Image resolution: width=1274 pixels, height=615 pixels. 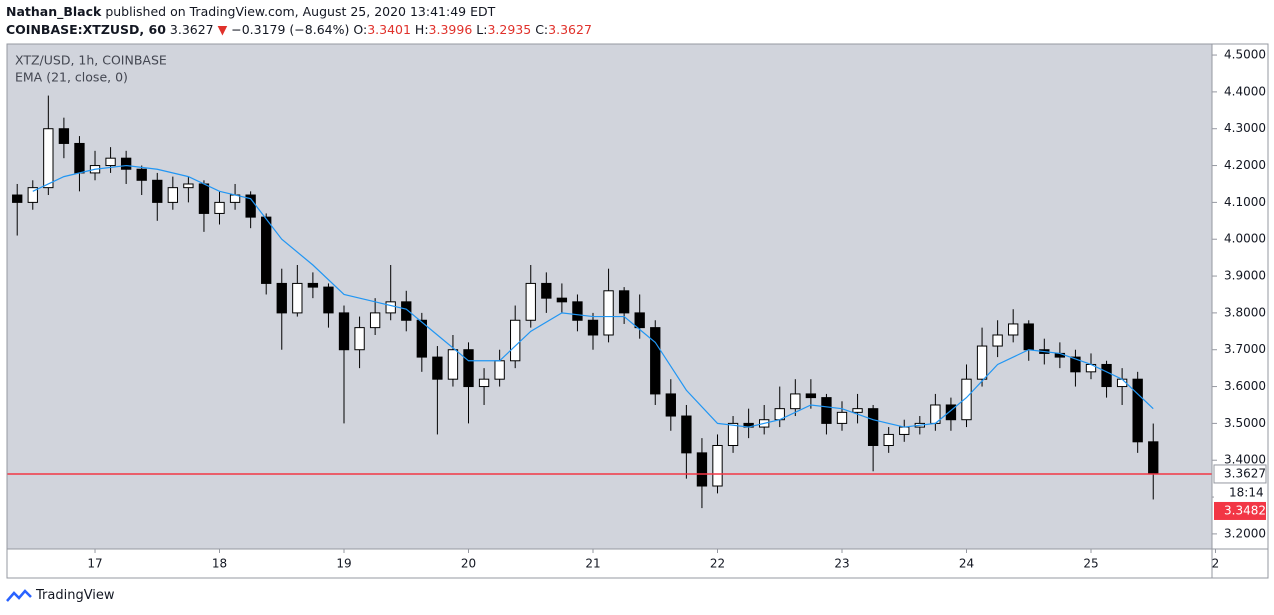 I want to click on y-tick-label: 3.8000, so click(x=1245, y=312).